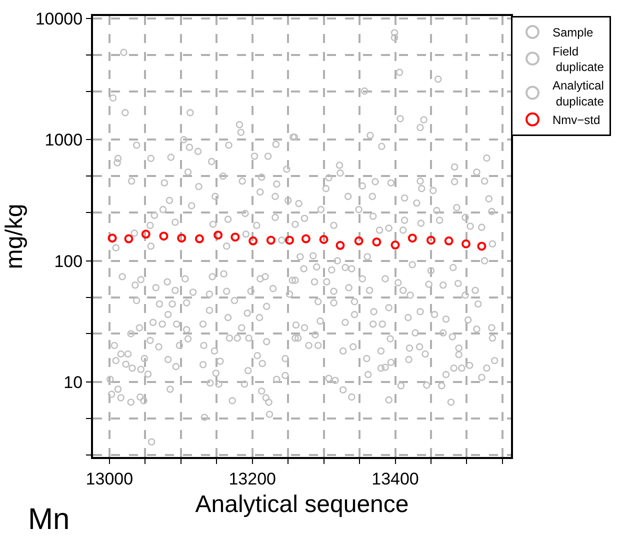 This screenshot has height=545, width=621. I want to click on x-tick-label: 13400, so click(395, 478).